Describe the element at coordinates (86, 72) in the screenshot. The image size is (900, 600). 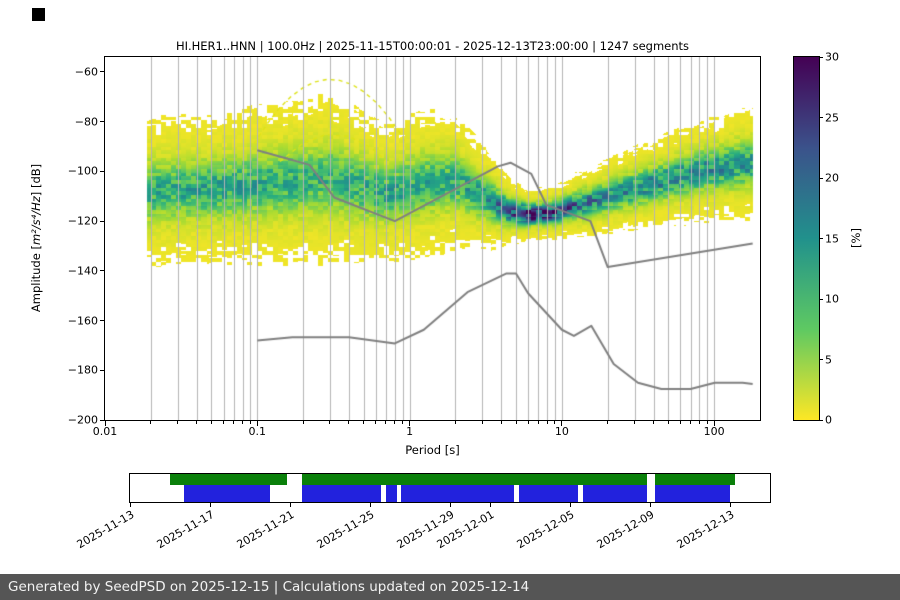
I see `y-tick-label: −60` at that location.